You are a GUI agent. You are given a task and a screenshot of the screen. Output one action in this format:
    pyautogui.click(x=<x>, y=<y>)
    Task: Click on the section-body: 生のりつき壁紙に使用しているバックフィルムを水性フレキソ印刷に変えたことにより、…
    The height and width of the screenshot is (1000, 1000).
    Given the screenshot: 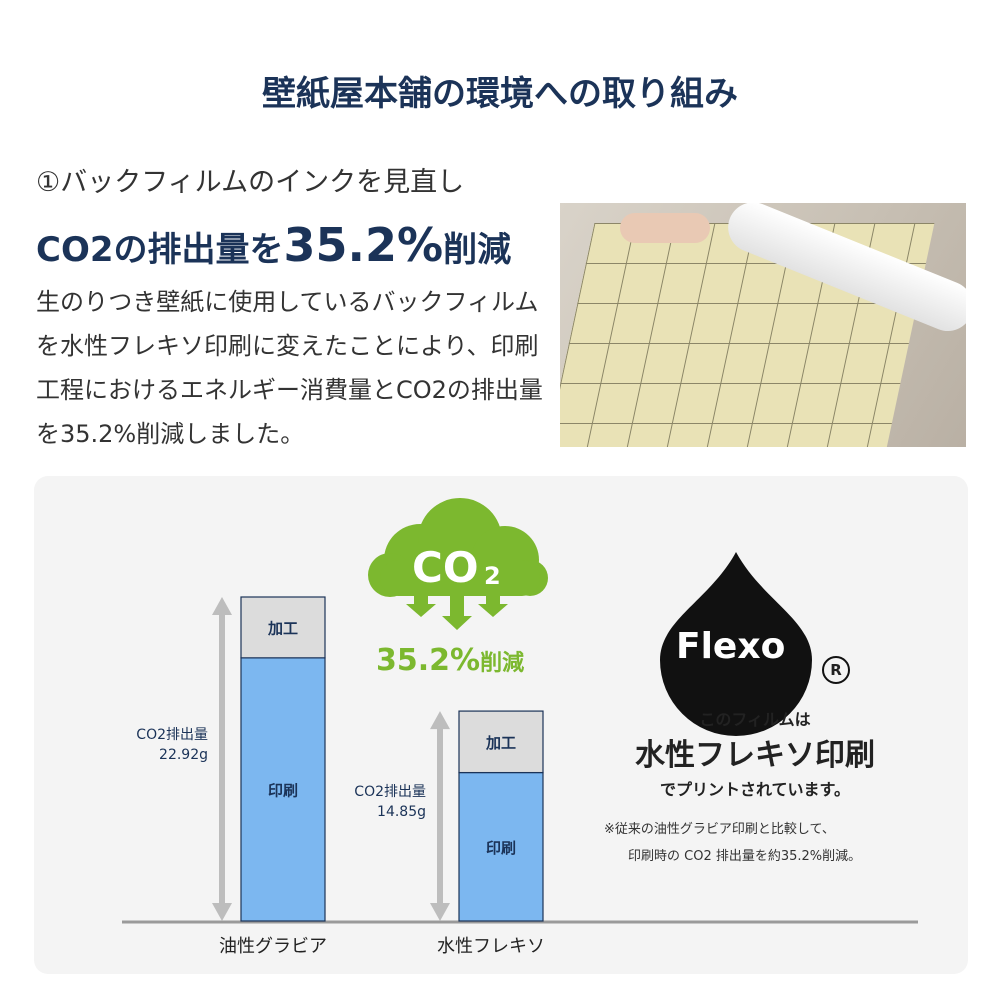 What is the action you would take?
    pyautogui.click(x=289, y=368)
    